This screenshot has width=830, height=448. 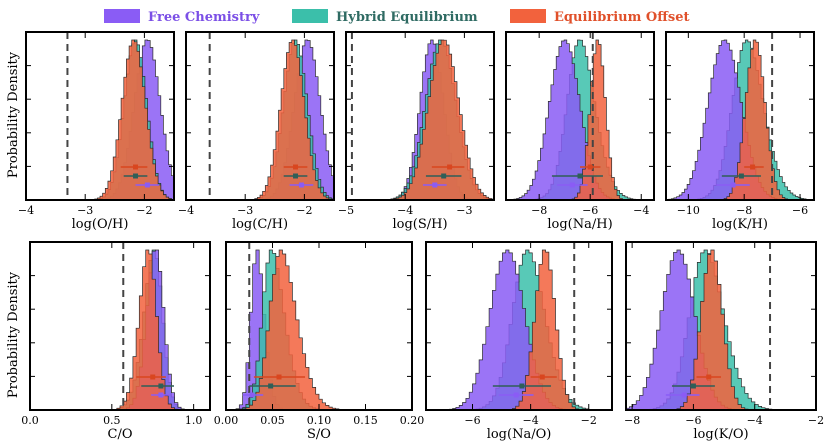 I want to click on panel-logNaO: −6 −4 −2 log(Na/O), so click(x=519, y=341).